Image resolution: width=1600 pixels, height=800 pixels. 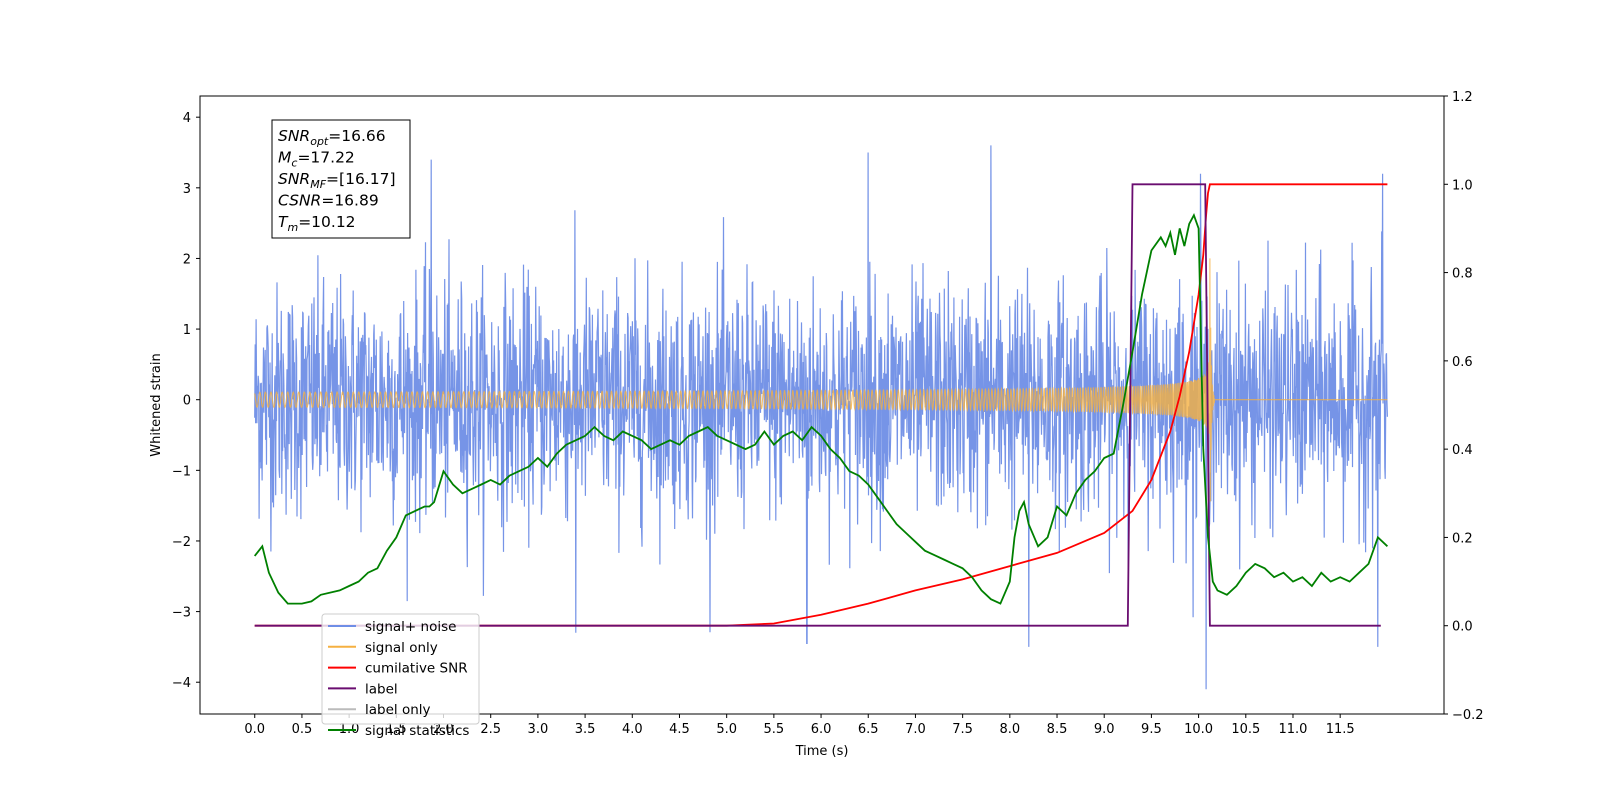 I want to click on y-left-tick-label: 2, so click(x=187, y=259).